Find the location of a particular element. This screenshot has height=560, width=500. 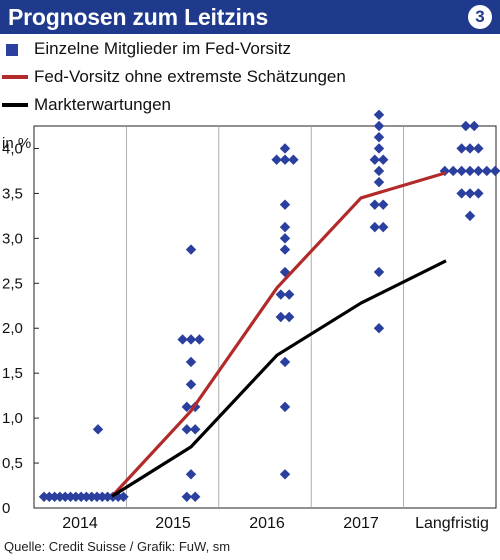

legend-label-fed: Fed-Vorsitz ohne extremste Schätzungen is located at coordinates (190, 76).